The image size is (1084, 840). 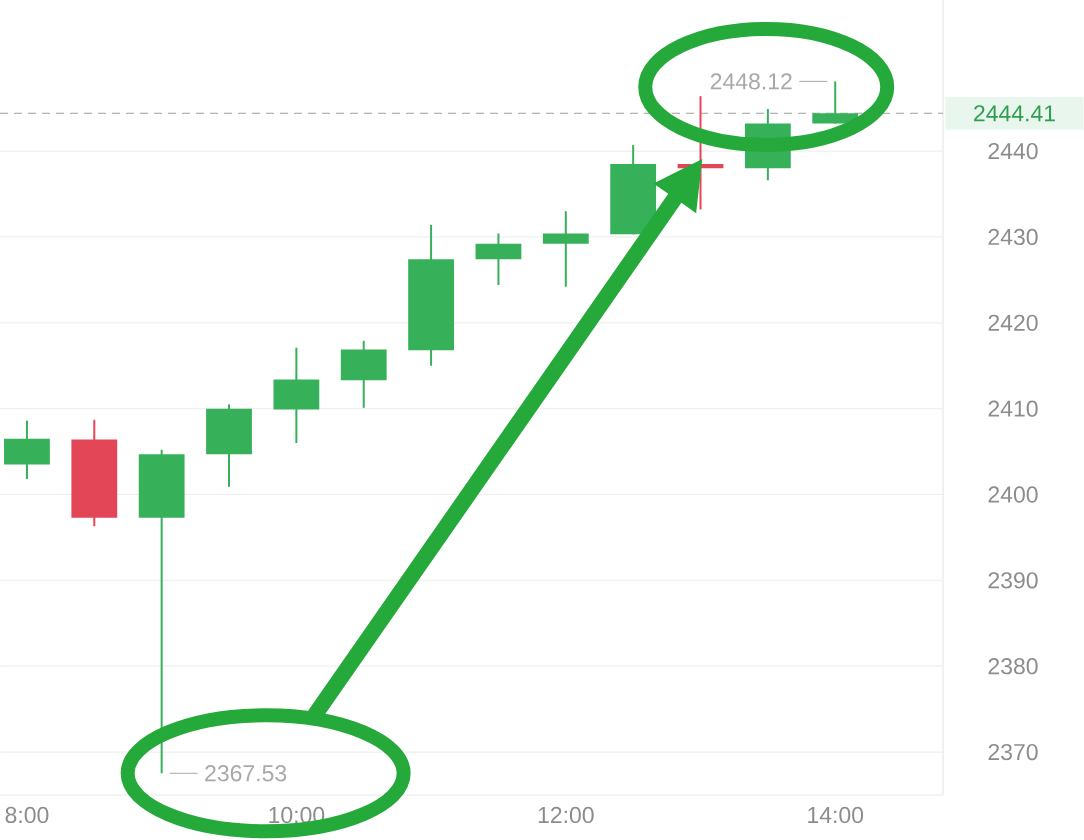 What do you see at coordinates (1013, 752) in the screenshot?
I see `y-tick-label: 2370` at bounding box center [1013, 752].